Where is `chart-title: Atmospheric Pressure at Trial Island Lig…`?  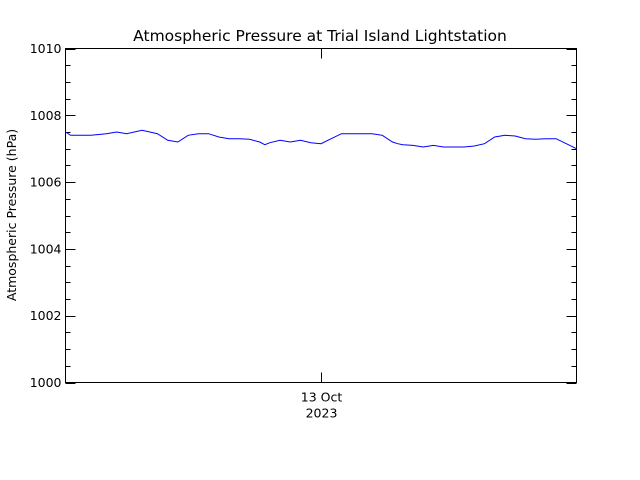
chart-title: Atmospheric Pressure at Trial Island Lig… is located at coordinates (320, 36).